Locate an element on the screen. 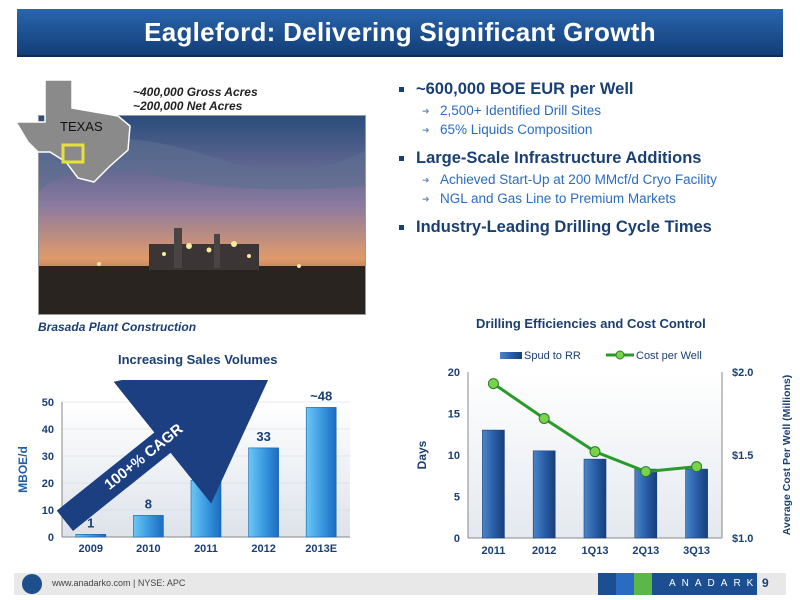 This screenshot has height=600, width=800. x-tick-label: 1Q13 is located at coordinates (595, 551).